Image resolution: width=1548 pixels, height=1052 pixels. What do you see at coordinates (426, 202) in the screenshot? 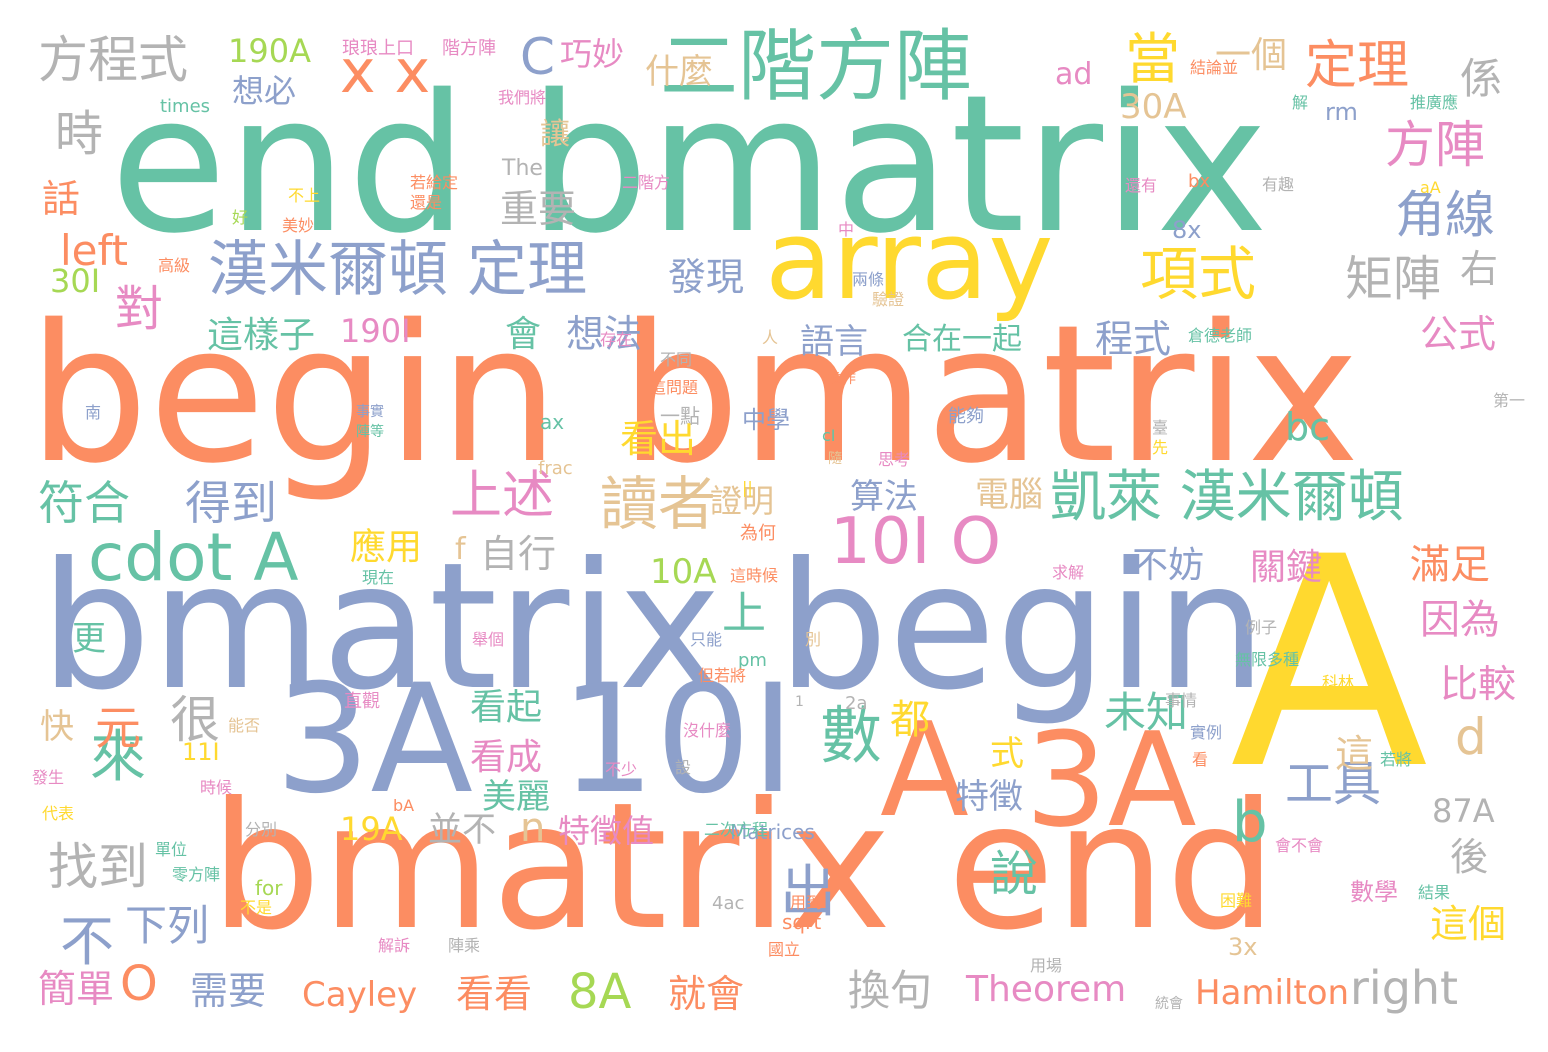
I see `cloud-word: 還是` at bounding box center [426, 202].